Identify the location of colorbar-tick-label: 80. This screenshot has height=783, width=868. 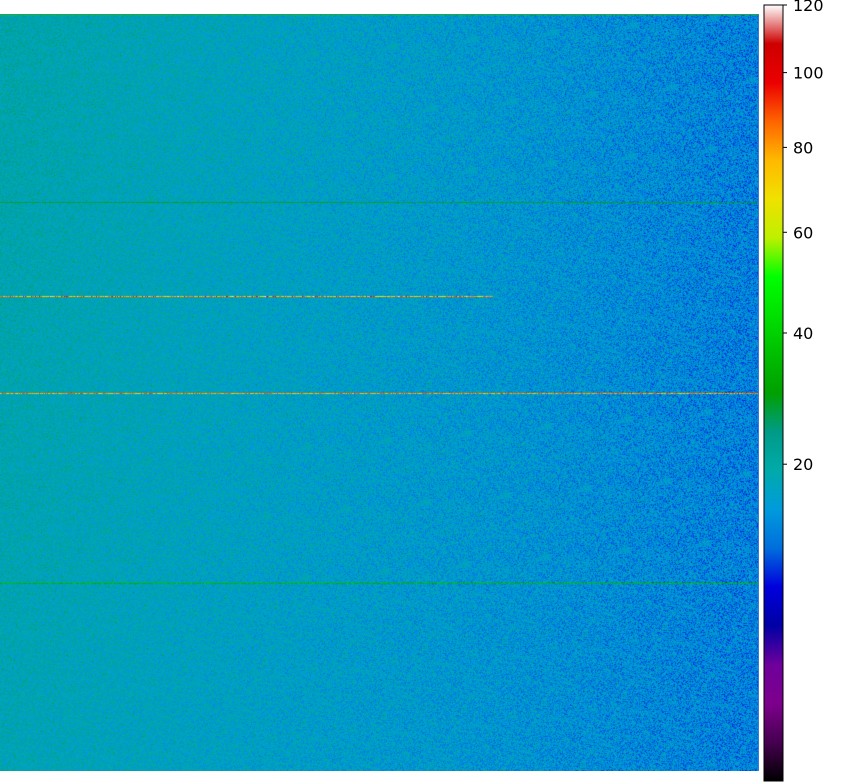
(803, 147).